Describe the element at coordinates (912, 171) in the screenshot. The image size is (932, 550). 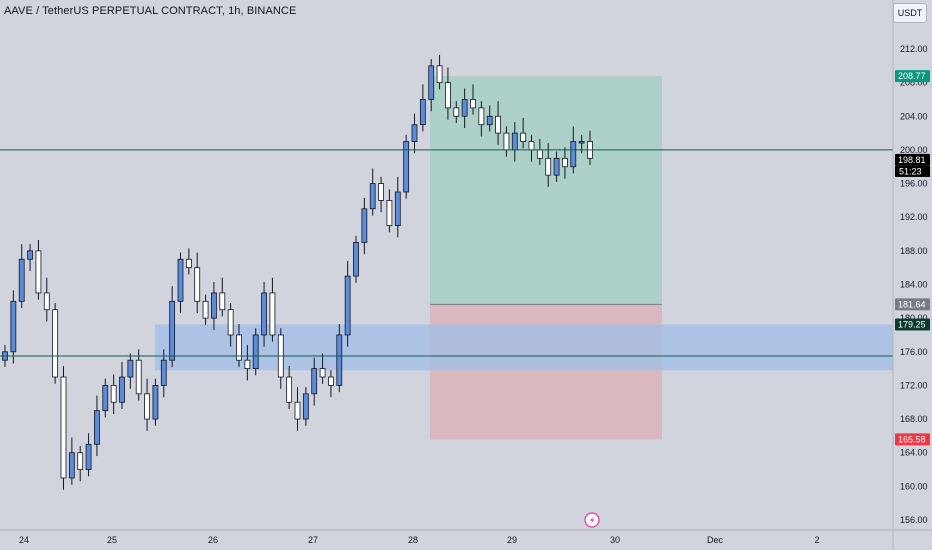
I see `countdown-tag: 51:23` at that location.